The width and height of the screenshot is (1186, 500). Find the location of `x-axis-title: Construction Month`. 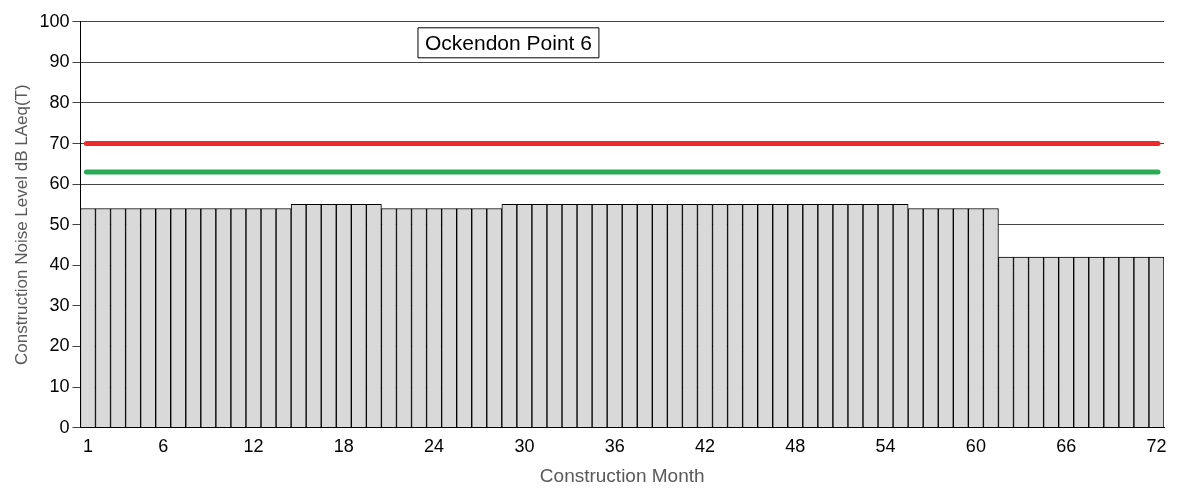

x-axis-title: Construction Month is located at coordinates (622, 475).